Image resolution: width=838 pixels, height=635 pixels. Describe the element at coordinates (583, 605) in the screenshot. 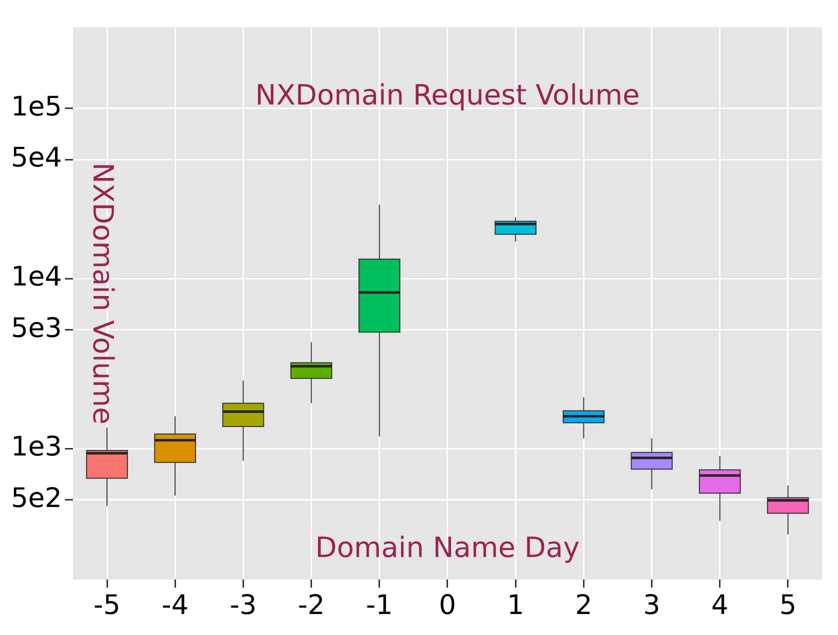

I see `x-tick-label: 2` at that location.